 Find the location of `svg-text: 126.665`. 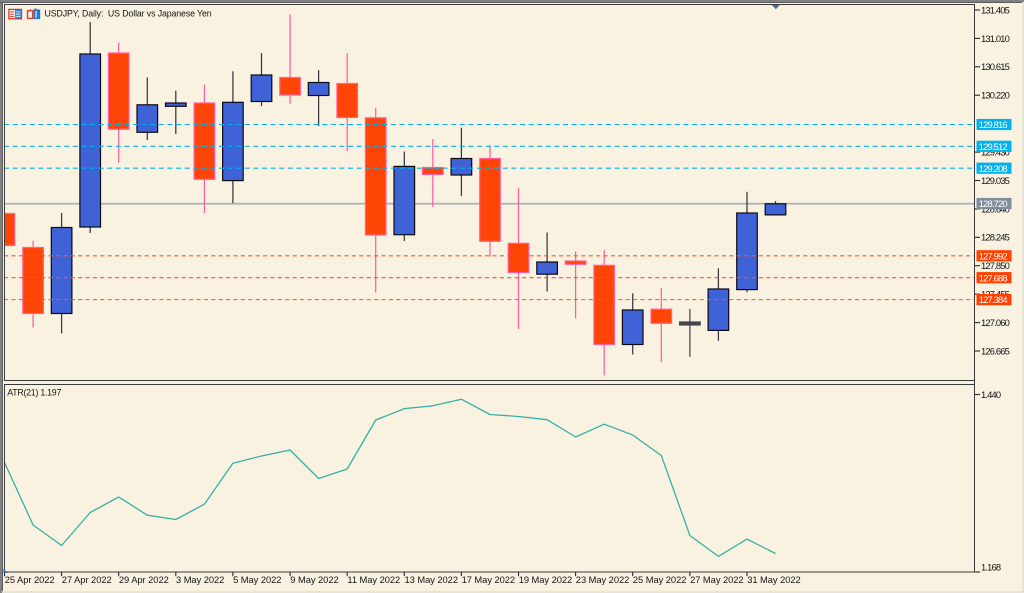

svg-text: 126.665 is located at coordinates (995, 350).